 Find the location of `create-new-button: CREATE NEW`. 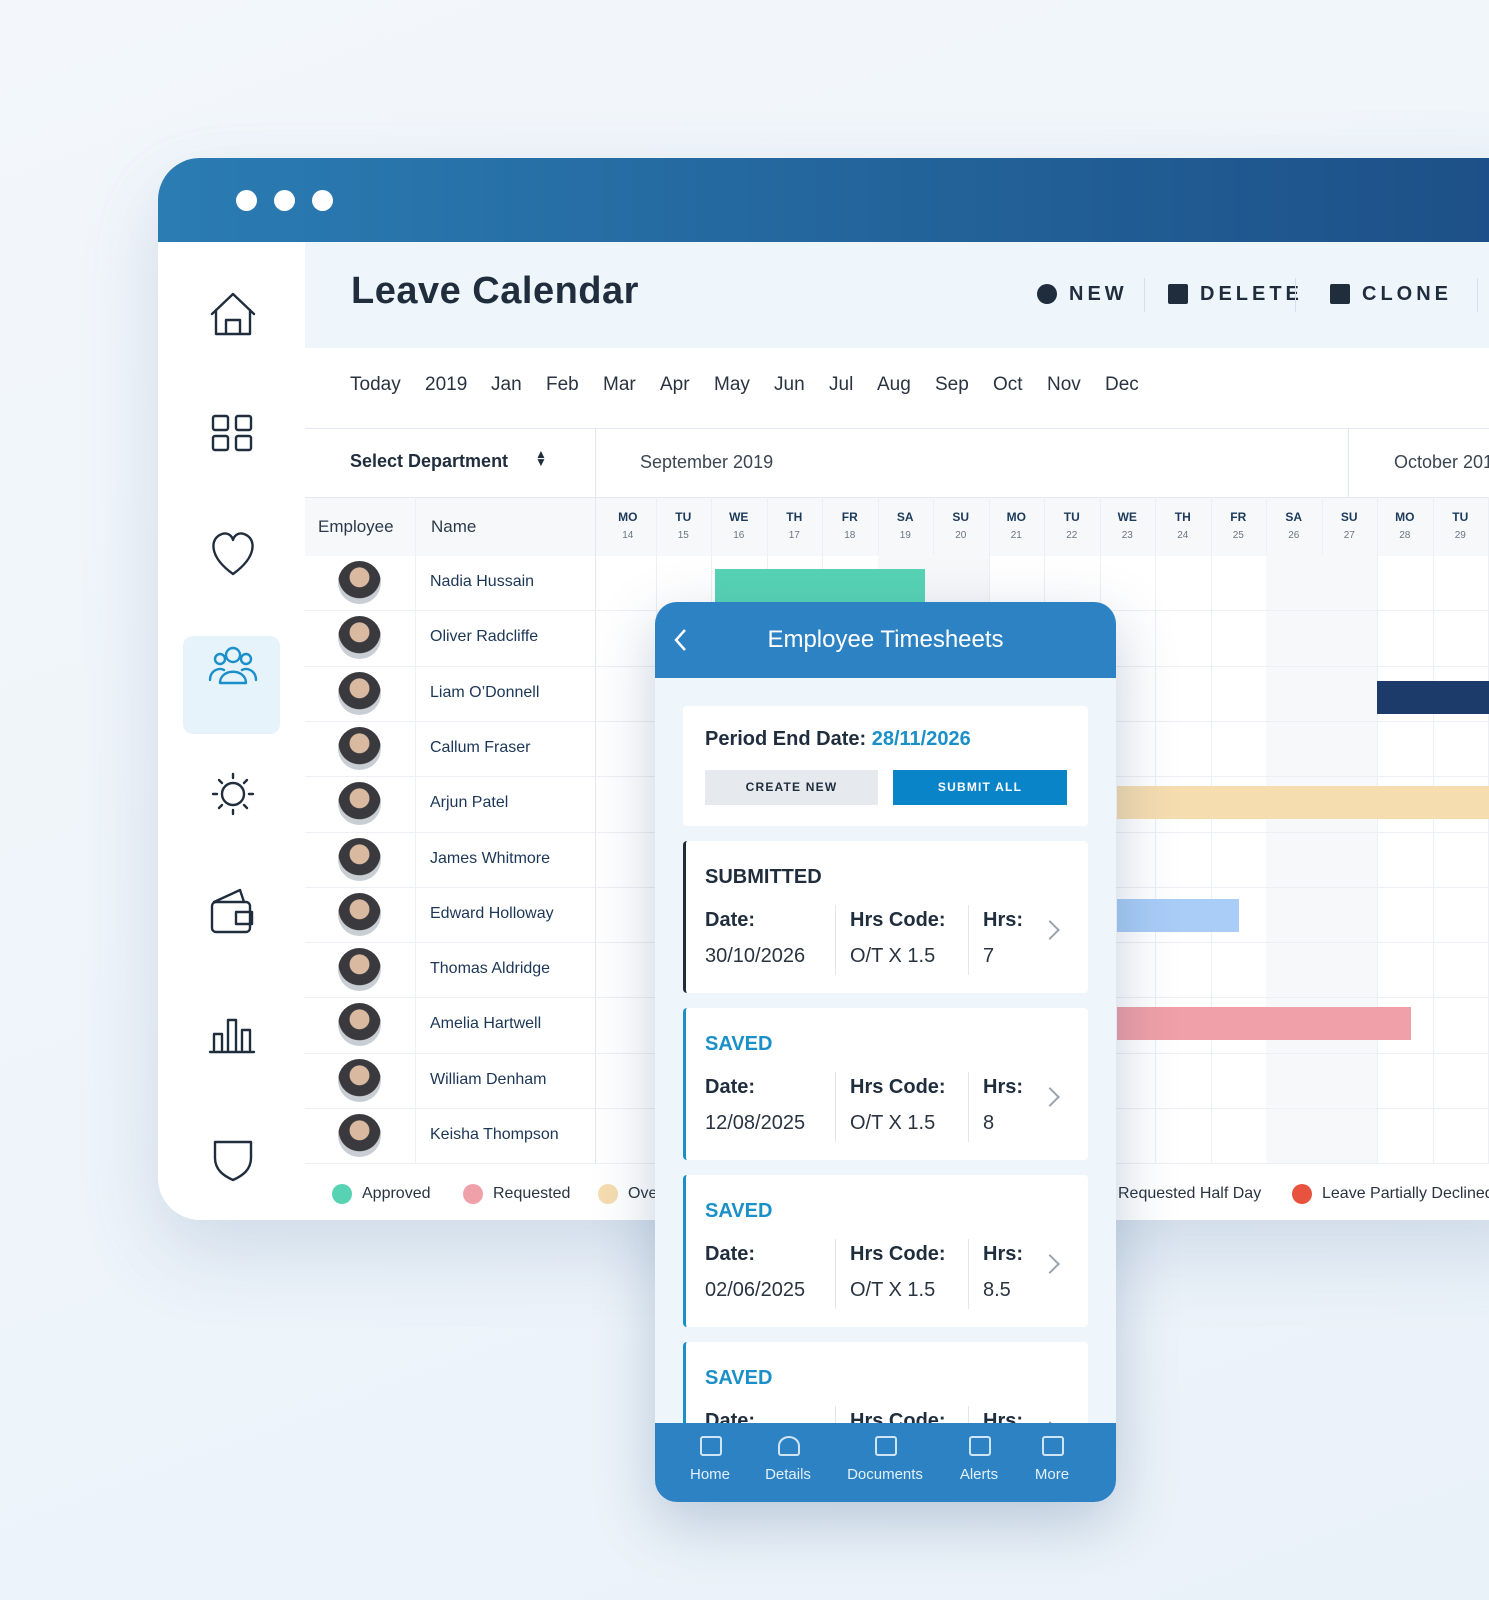

create-new-button: CREATE NEW is located at coordinates (791, 787).